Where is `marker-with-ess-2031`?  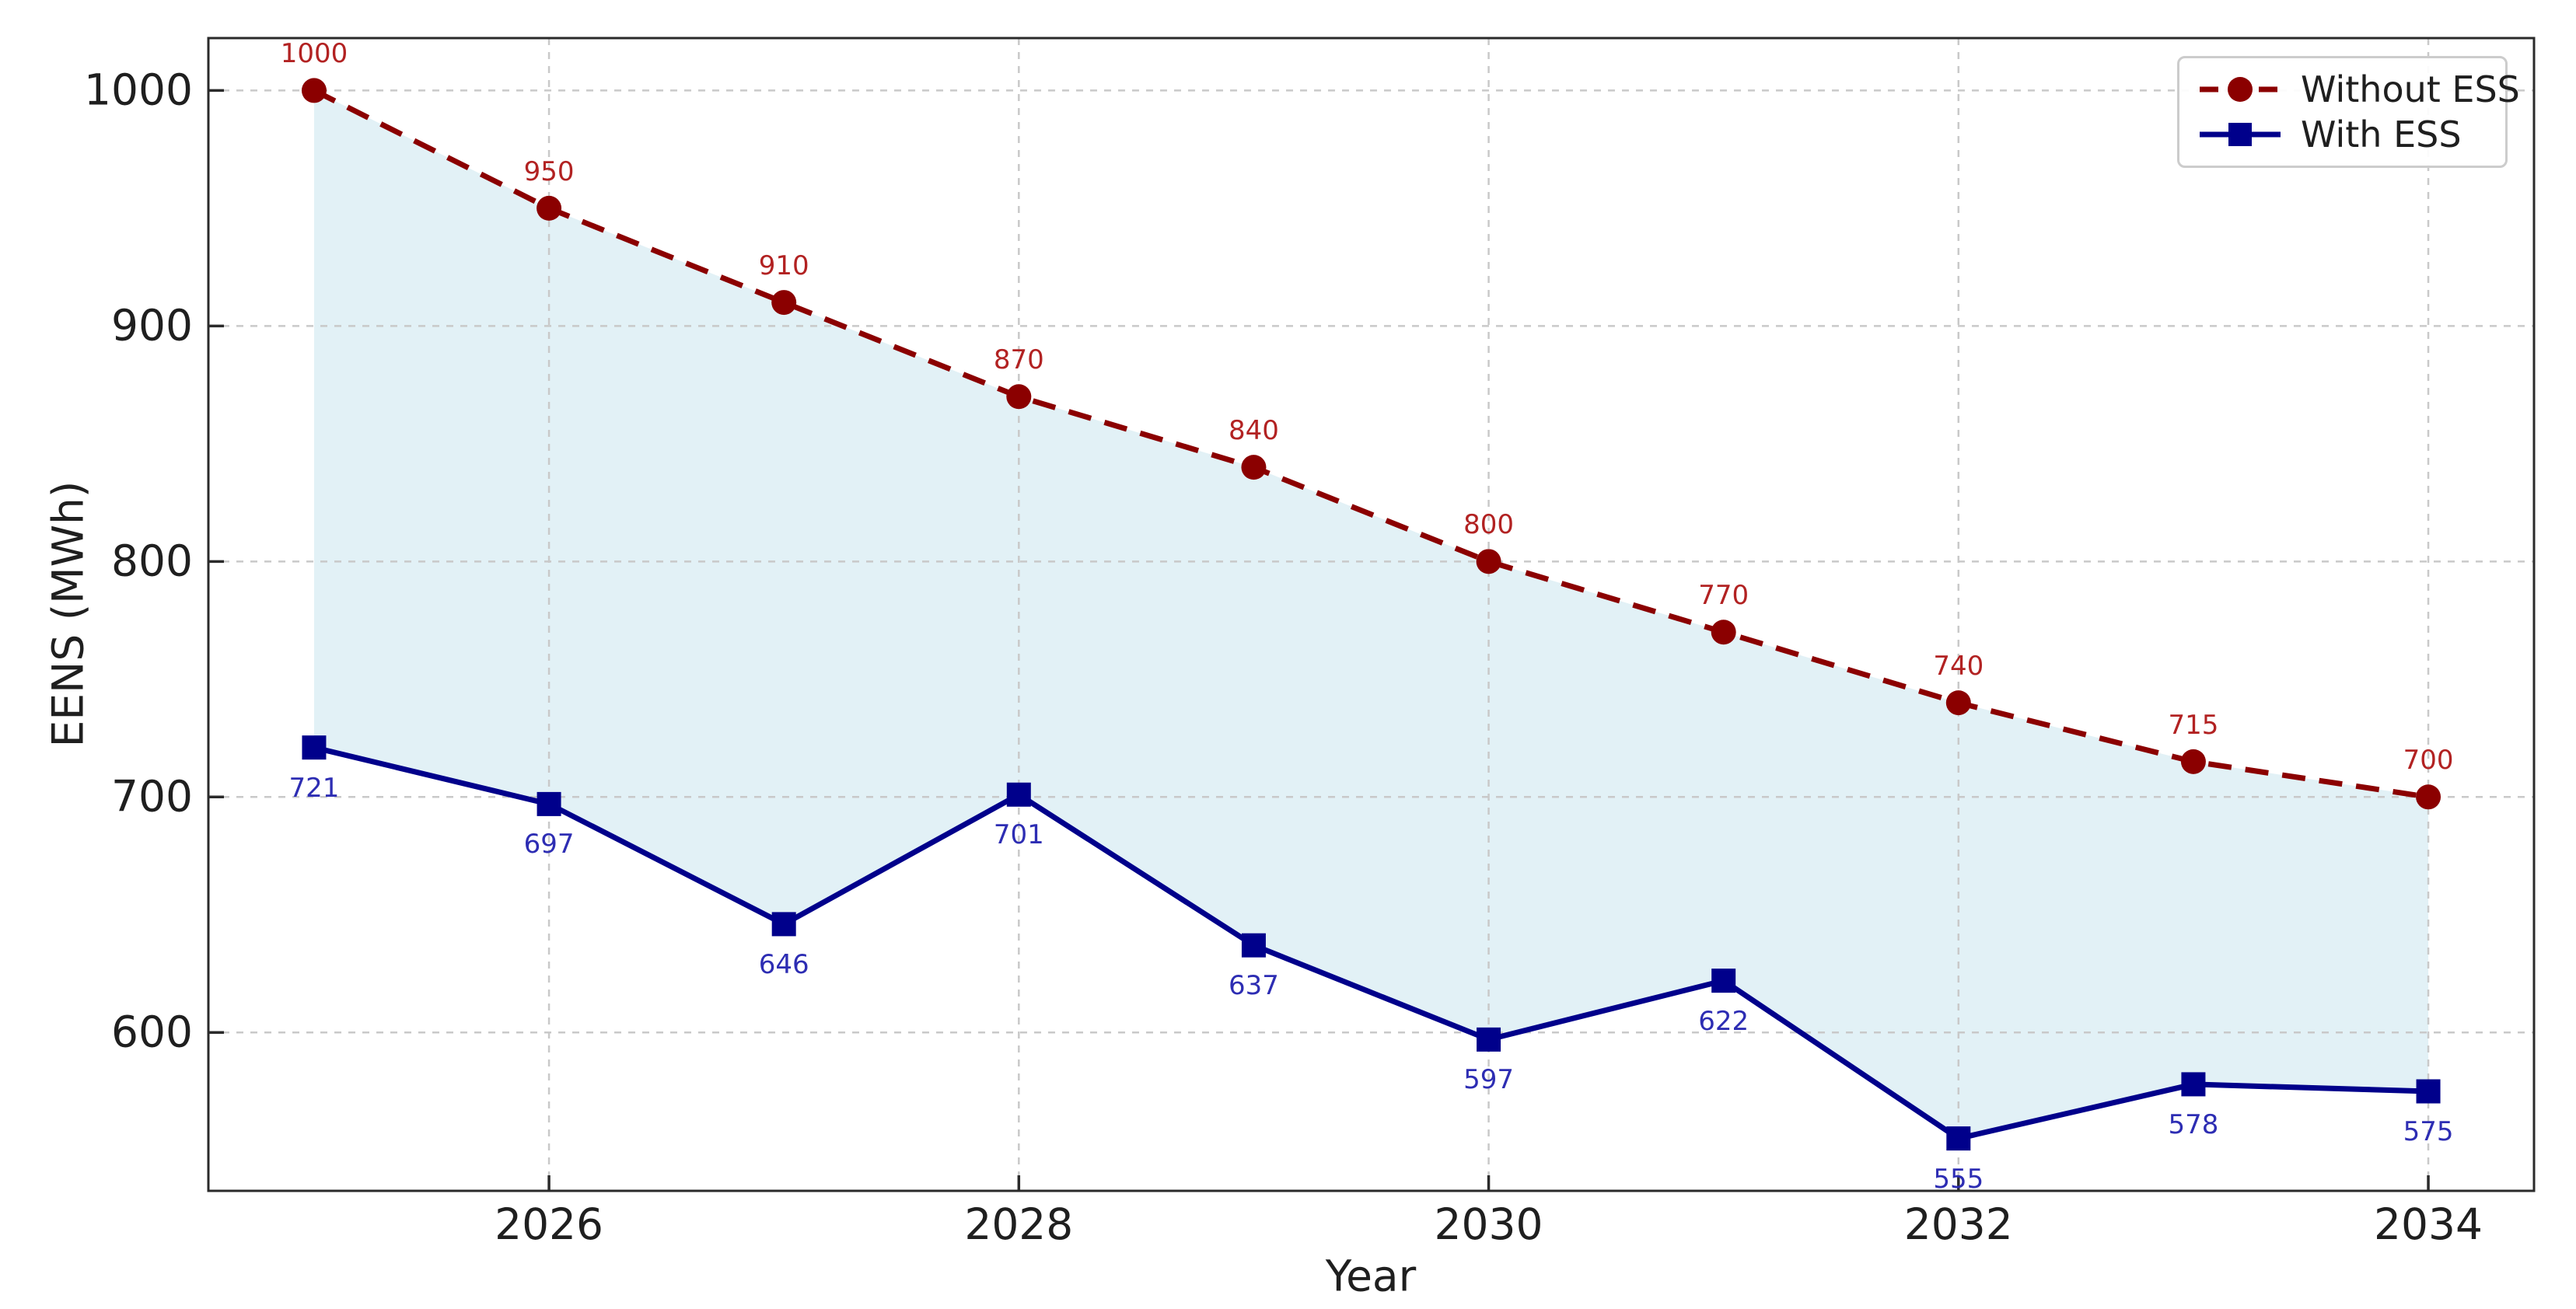
marker-with-ess-2031 is located at coordinates (1723, 981).